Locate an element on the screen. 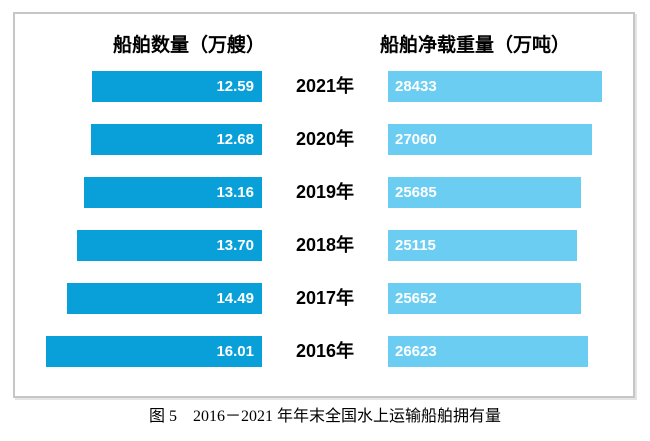  deadweight-bar: 28433 is located at coordinates (495, 86).